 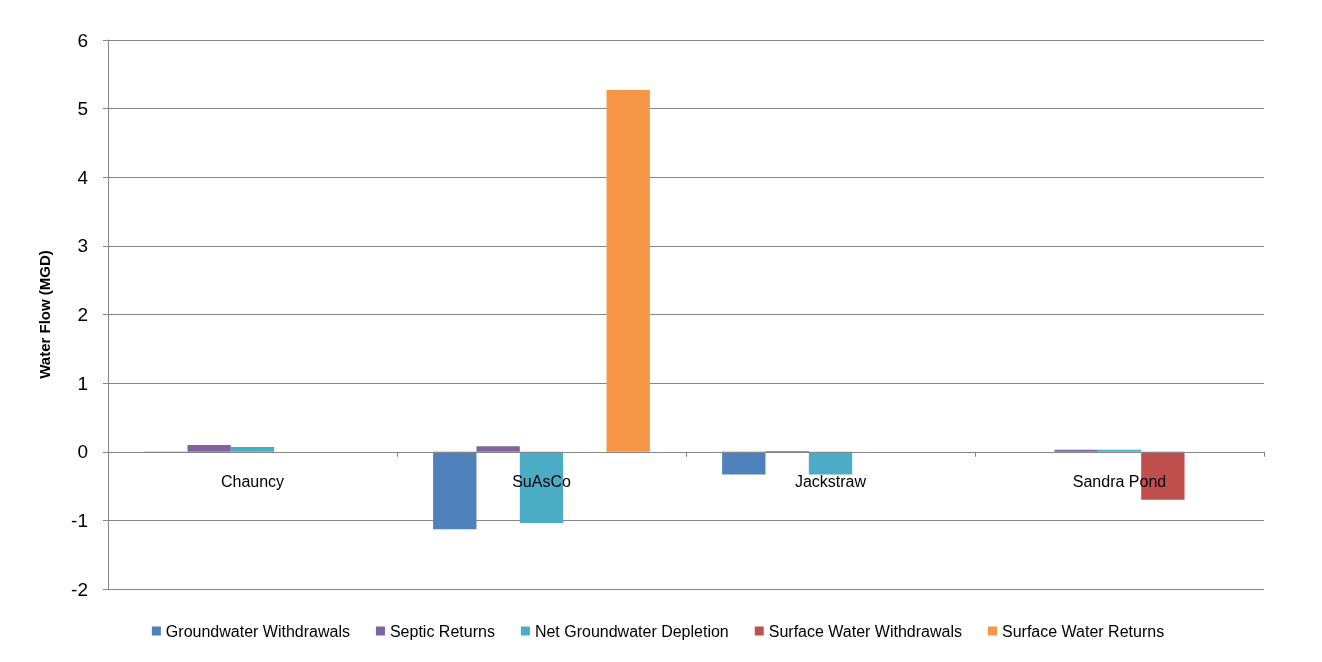 I want to click on legend-label: Septic Returns, so click(x=442, y=631).